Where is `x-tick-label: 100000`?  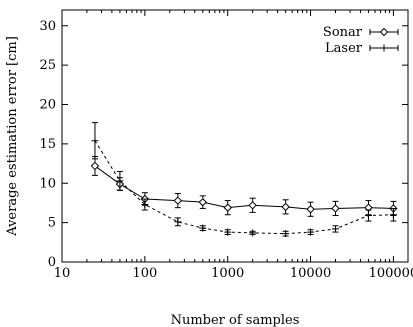
x-tick-label: 100000 is located at coordinates (391, 273).